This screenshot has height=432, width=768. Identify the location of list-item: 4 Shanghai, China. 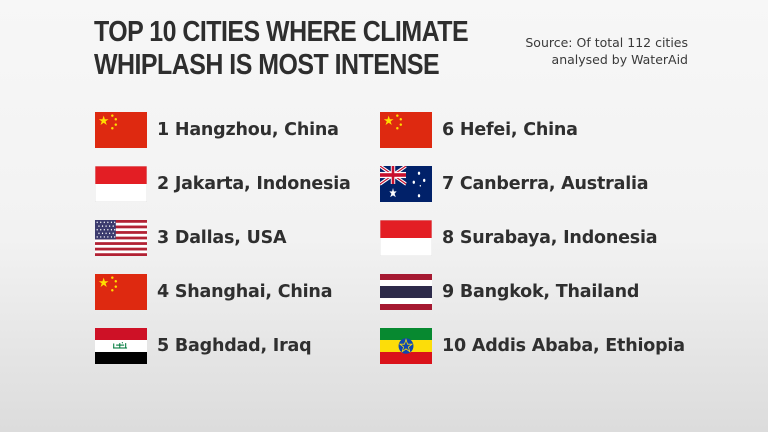
(223, 292).